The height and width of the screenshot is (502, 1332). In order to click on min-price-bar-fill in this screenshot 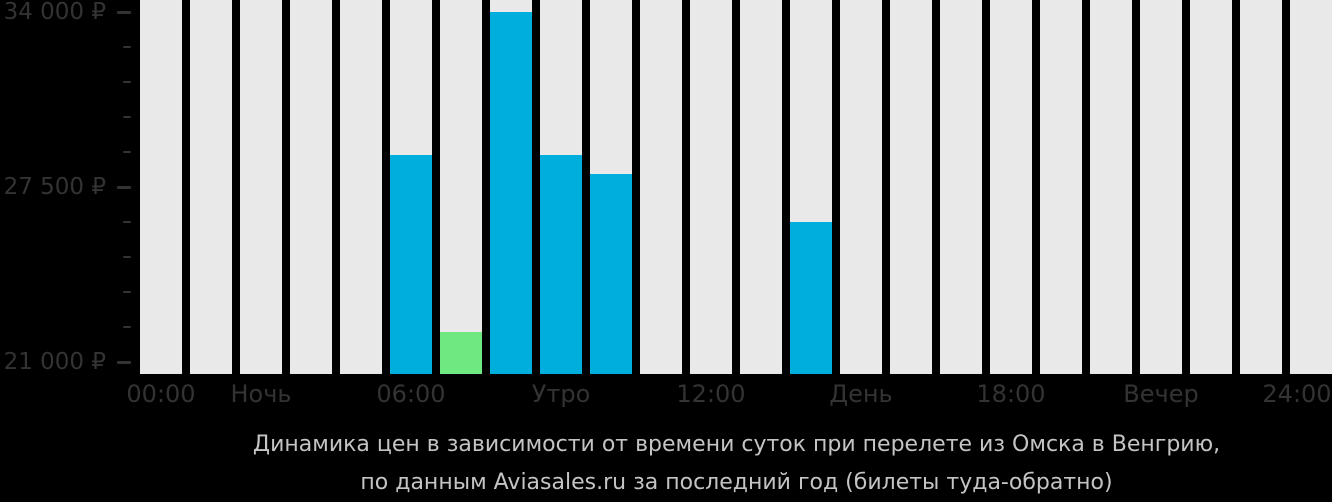, I will do `click(461, 353)`.